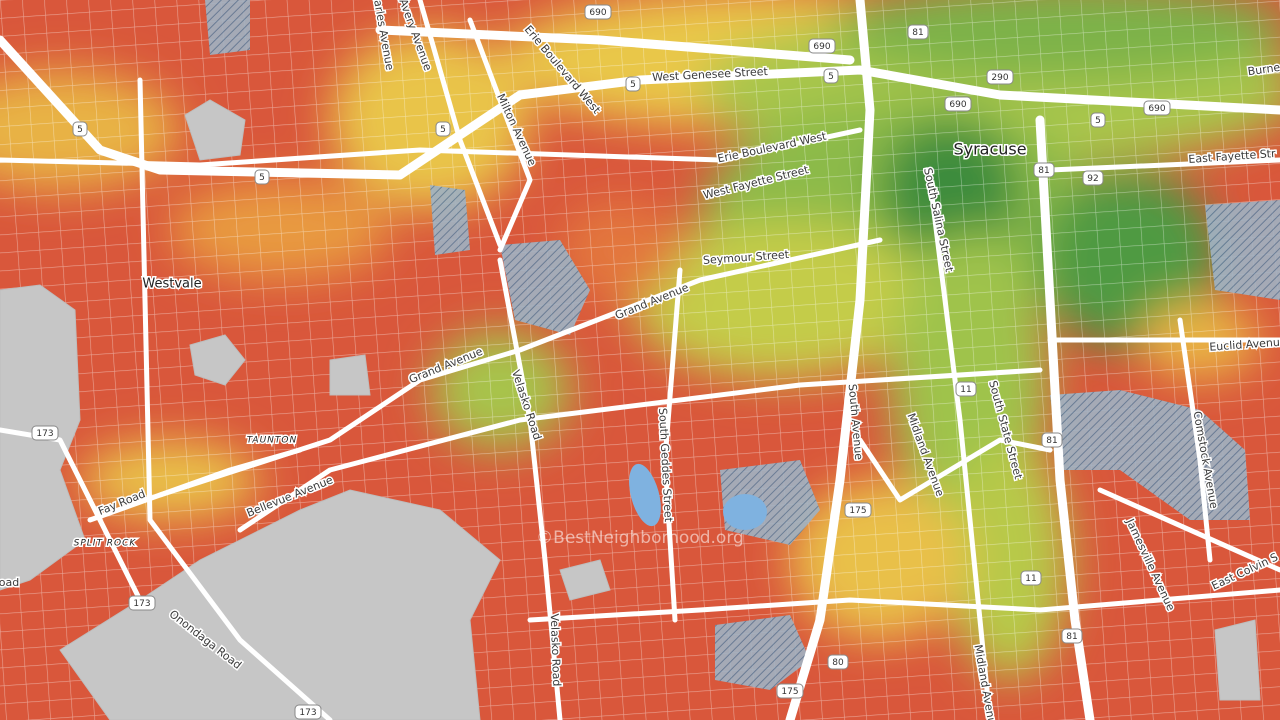 Image resolution: width=1280 pixels, height=720 pixels. I want to click on route-shield: 80, so click(838, 662).